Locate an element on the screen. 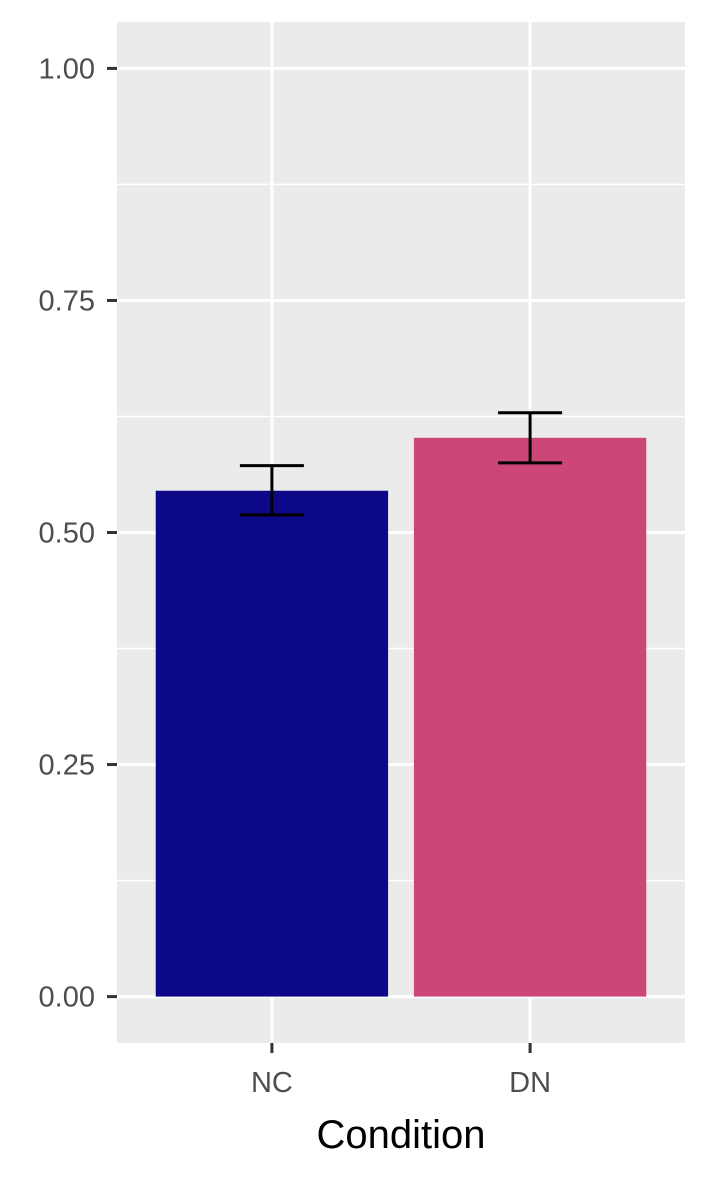 The height and width of the screenshot is (1181, 708). y-tick-label: 1.00 is located at coordinates (67, 69).